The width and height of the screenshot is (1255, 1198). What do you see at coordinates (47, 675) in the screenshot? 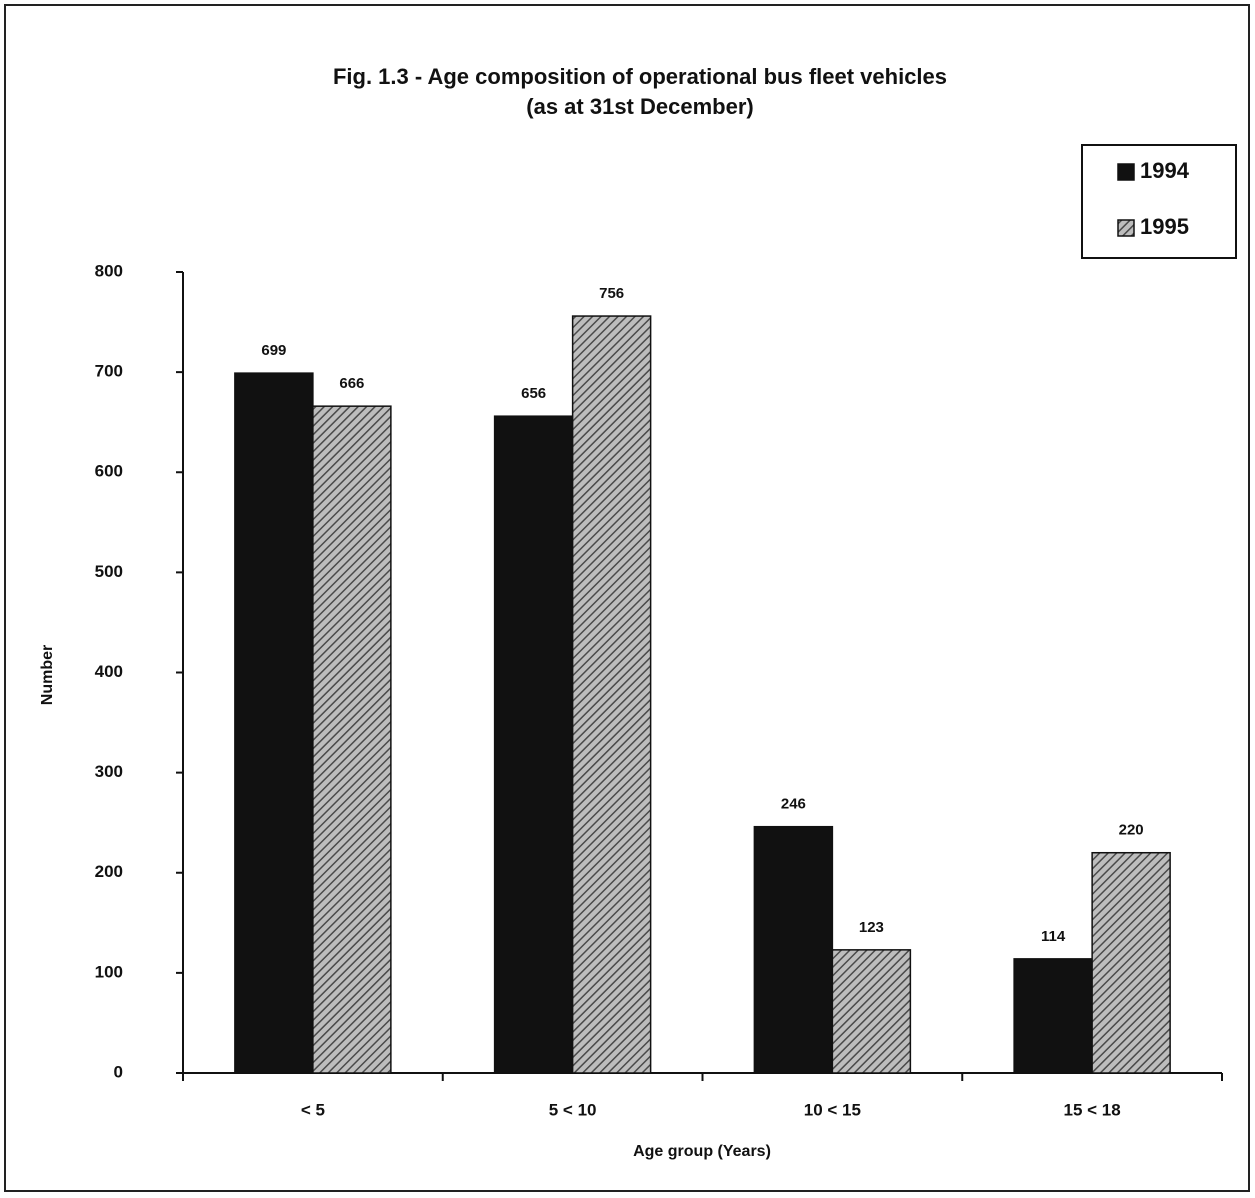
I see `y-axis-label: Number` at bounding box center [47, 675].